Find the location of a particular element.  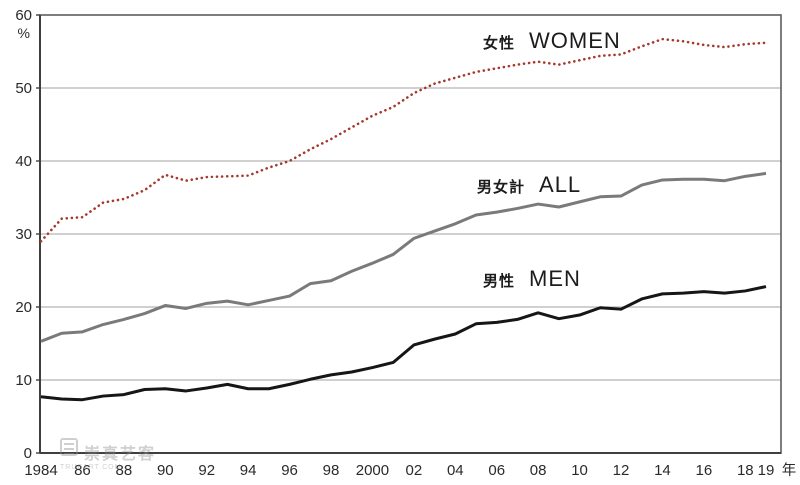

x-tick-label: 02 is located at coordinates (414, 470).